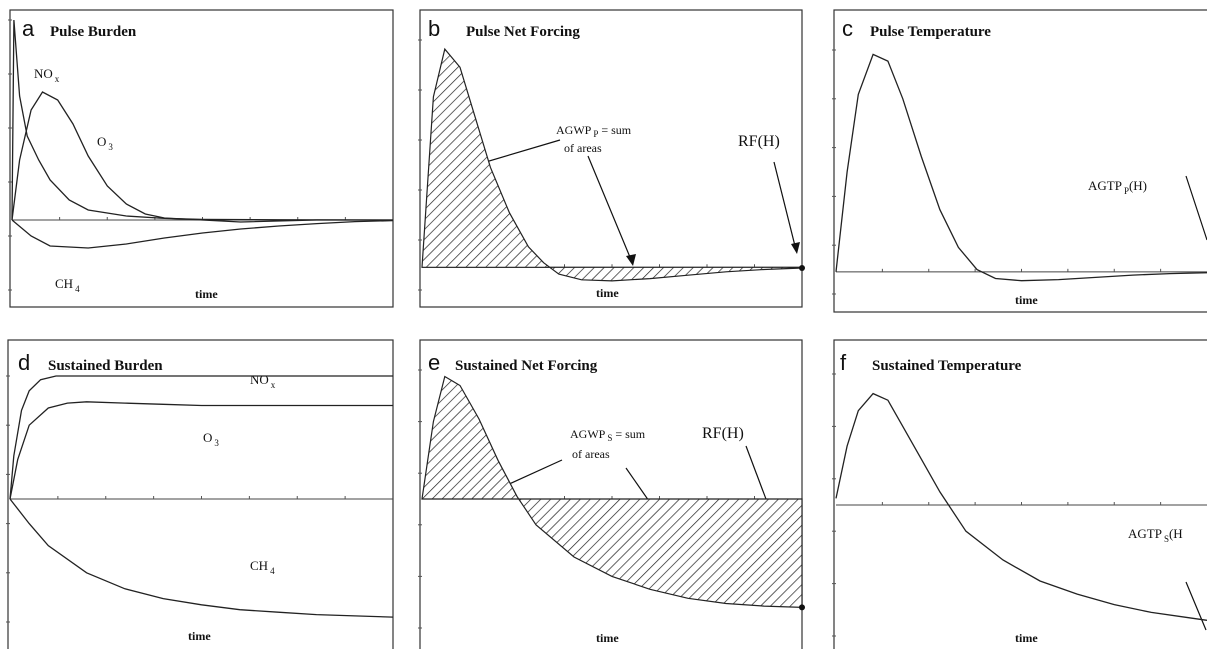 The width and height of the screenshot is (1207, 649). I want to click on panel-b-arrowhead-agwp-right, so click(631, 260).